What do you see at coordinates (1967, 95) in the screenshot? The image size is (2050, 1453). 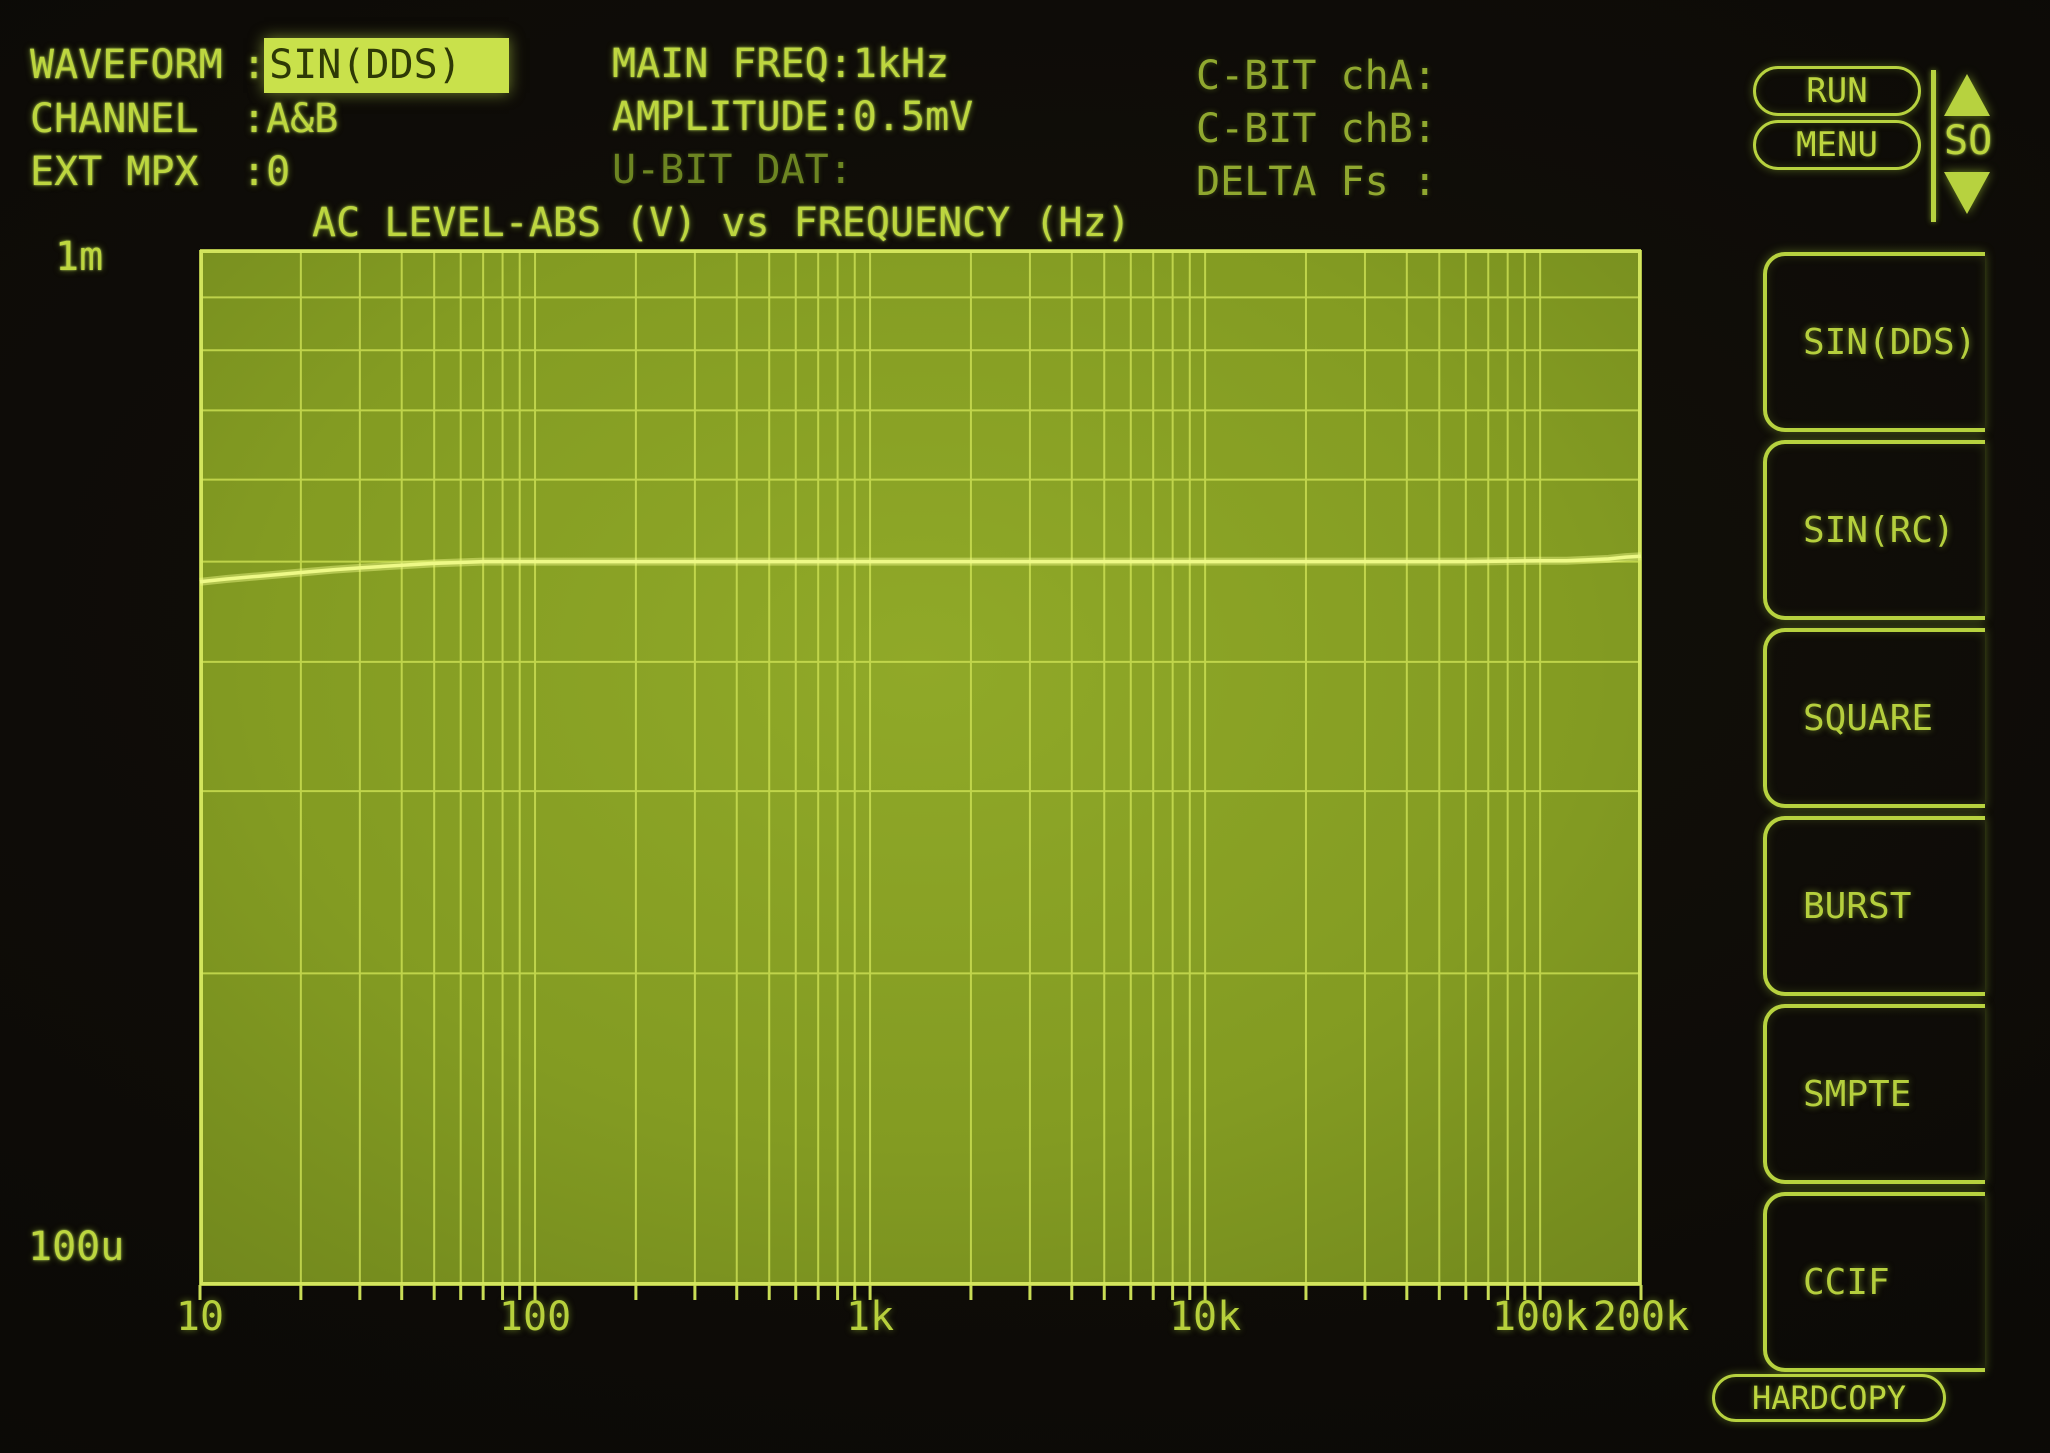 I see `scroll-up-icon` at bounding box center [1967, 95].